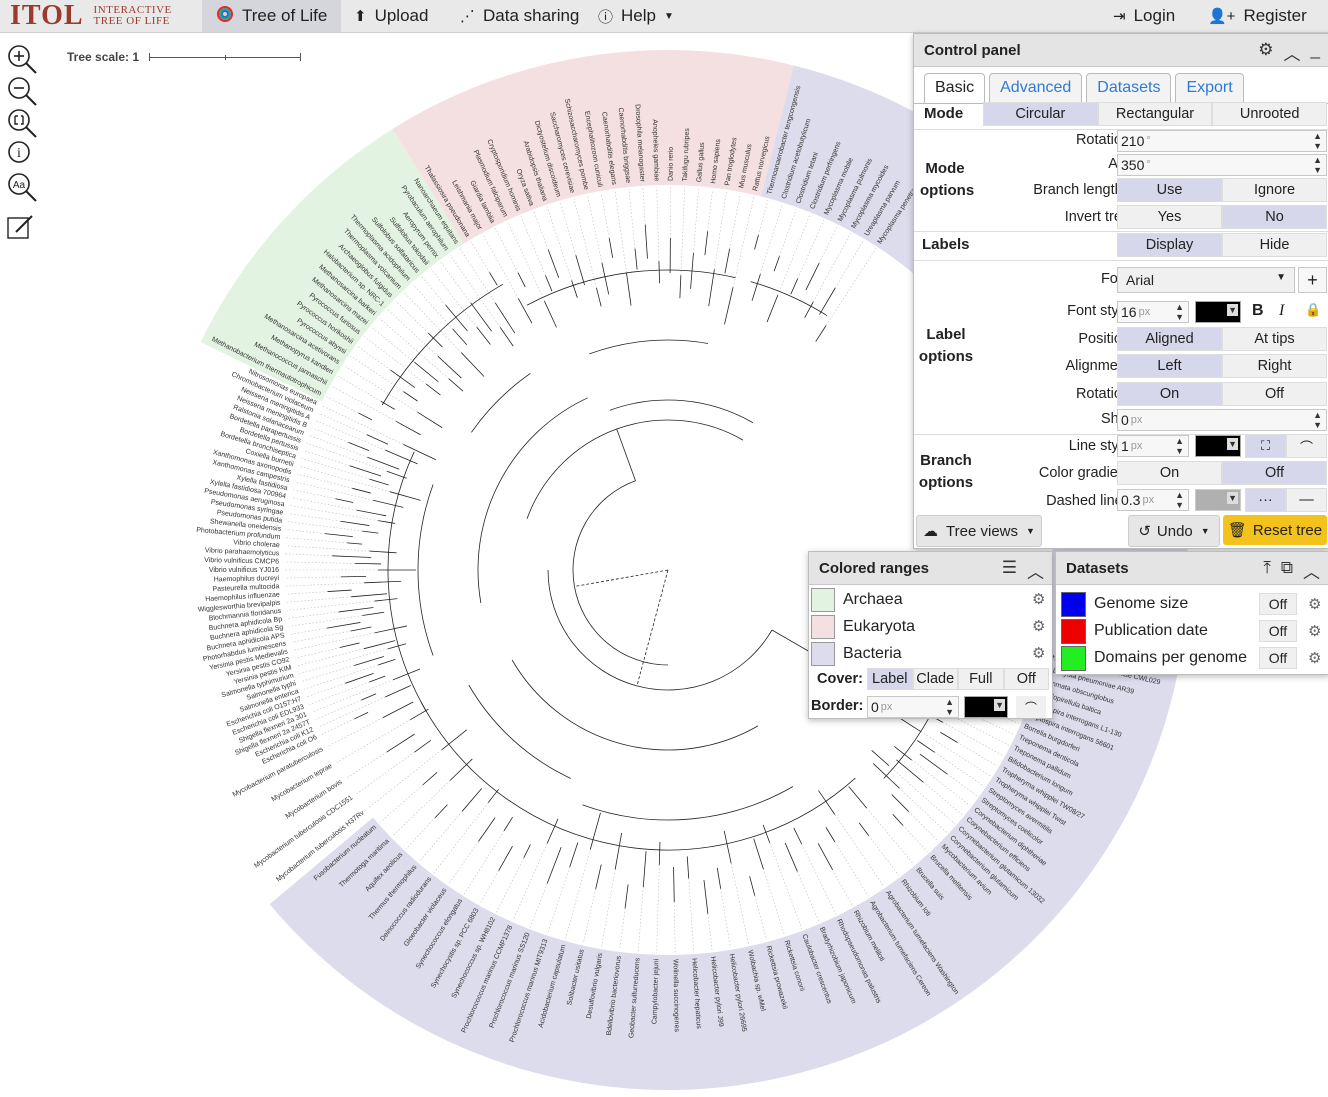 The image size is (1328, 1097). What do you see at coordinates (1153, 446) in the screenshot?
I see `line-width-input: 1 px ▲ ▼` at bounding box center [1153, 446].